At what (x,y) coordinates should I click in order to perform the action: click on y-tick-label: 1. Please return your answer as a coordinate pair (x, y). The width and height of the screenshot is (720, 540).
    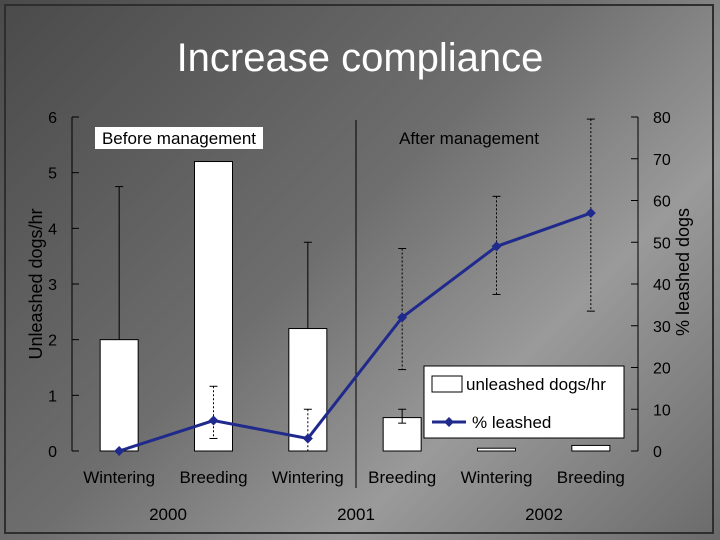
    Looking at the image, I should click on (52, 396).